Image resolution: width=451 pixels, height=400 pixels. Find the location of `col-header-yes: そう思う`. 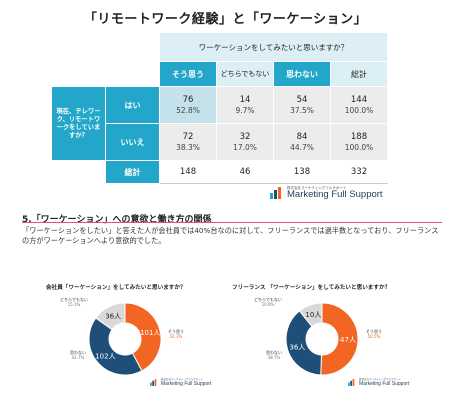

col-header-yes: そう思う is located at coordinates (188, 74).